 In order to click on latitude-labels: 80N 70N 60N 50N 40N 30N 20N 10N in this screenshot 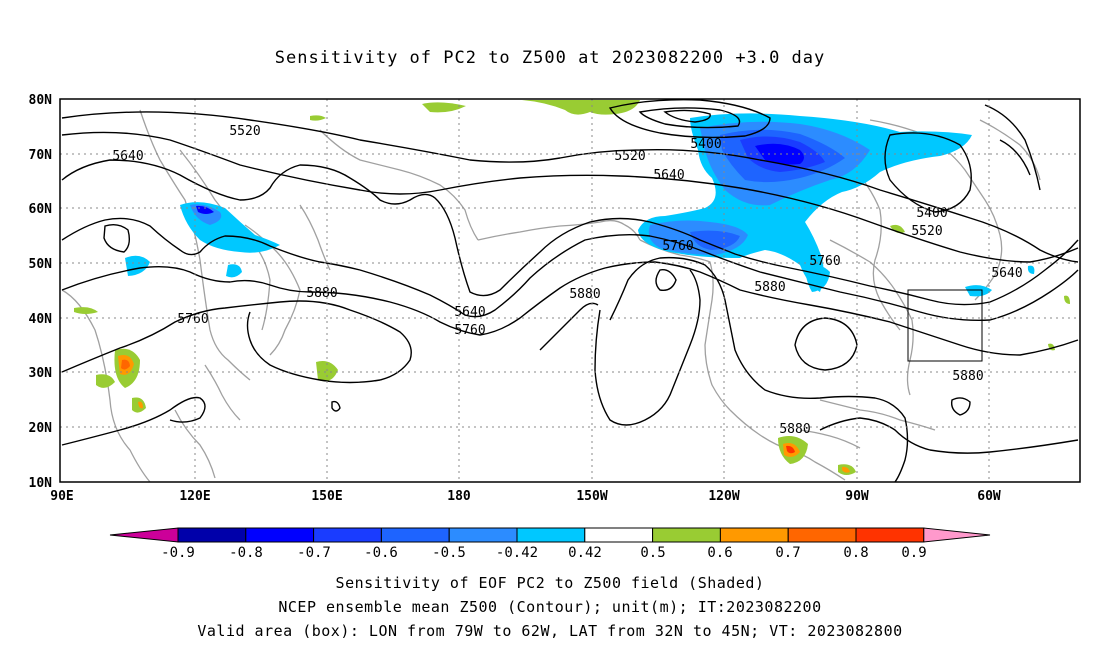, I will do `click(41, 292)`.